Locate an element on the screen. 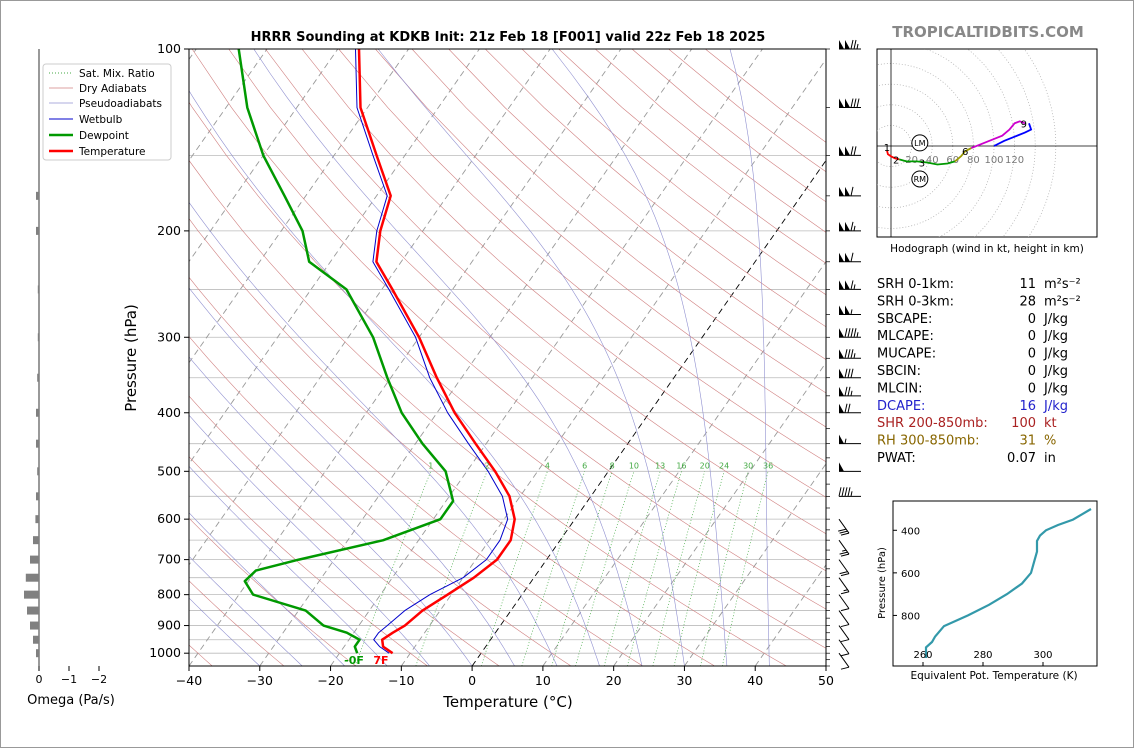  x-tick-label: 30 is located at coordinates (684, 680).